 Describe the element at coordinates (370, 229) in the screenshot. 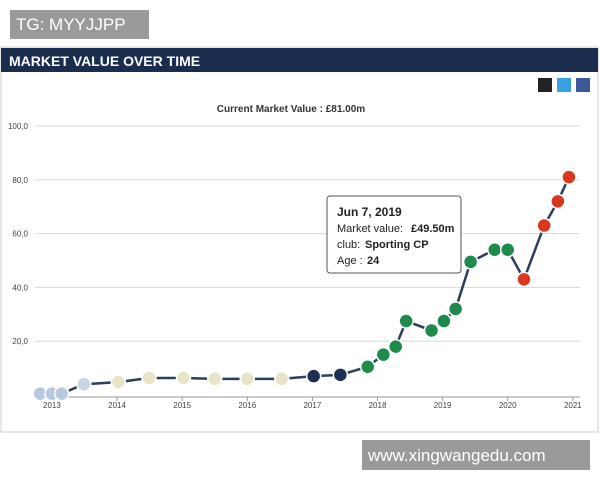

I see `tooltip-label: Market value:` at that location.